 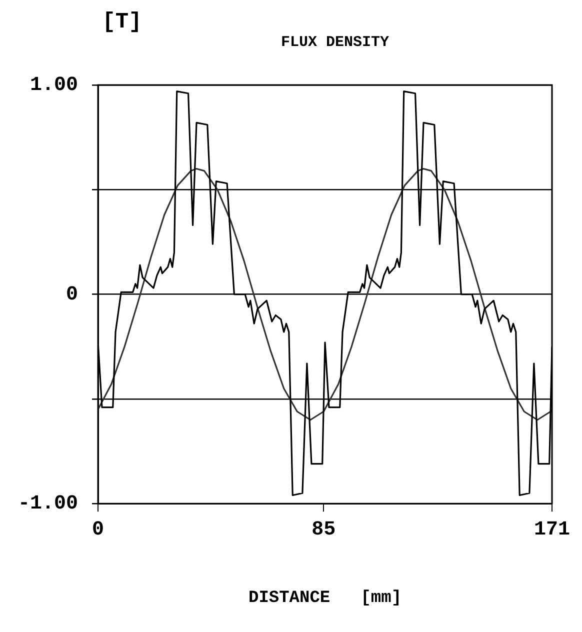 I want to click on x-tick-label: 171, so click(x=552, y=530).